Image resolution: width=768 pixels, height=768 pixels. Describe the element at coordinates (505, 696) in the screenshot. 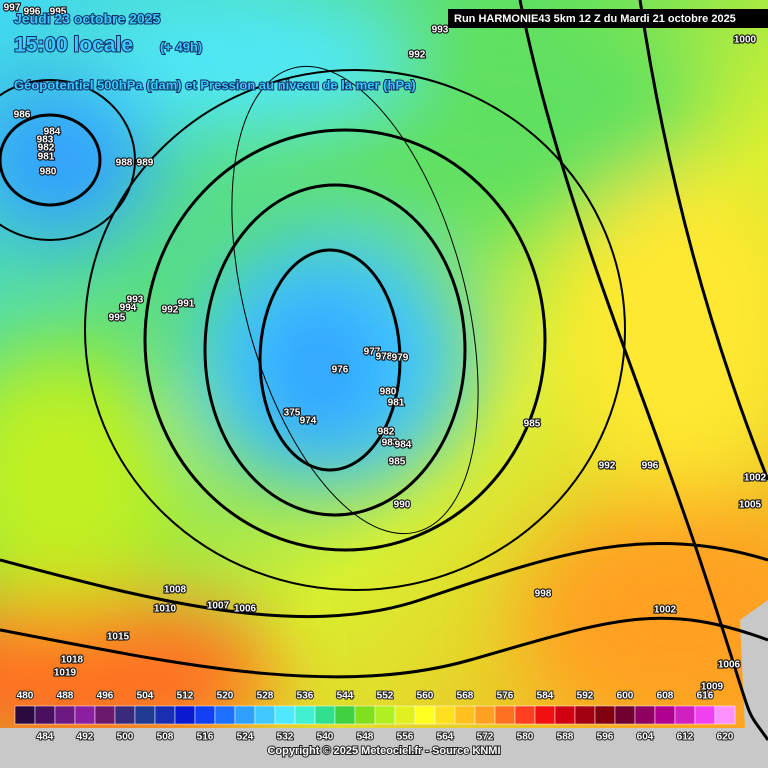

I see `colorbar-label: 576` at that location.